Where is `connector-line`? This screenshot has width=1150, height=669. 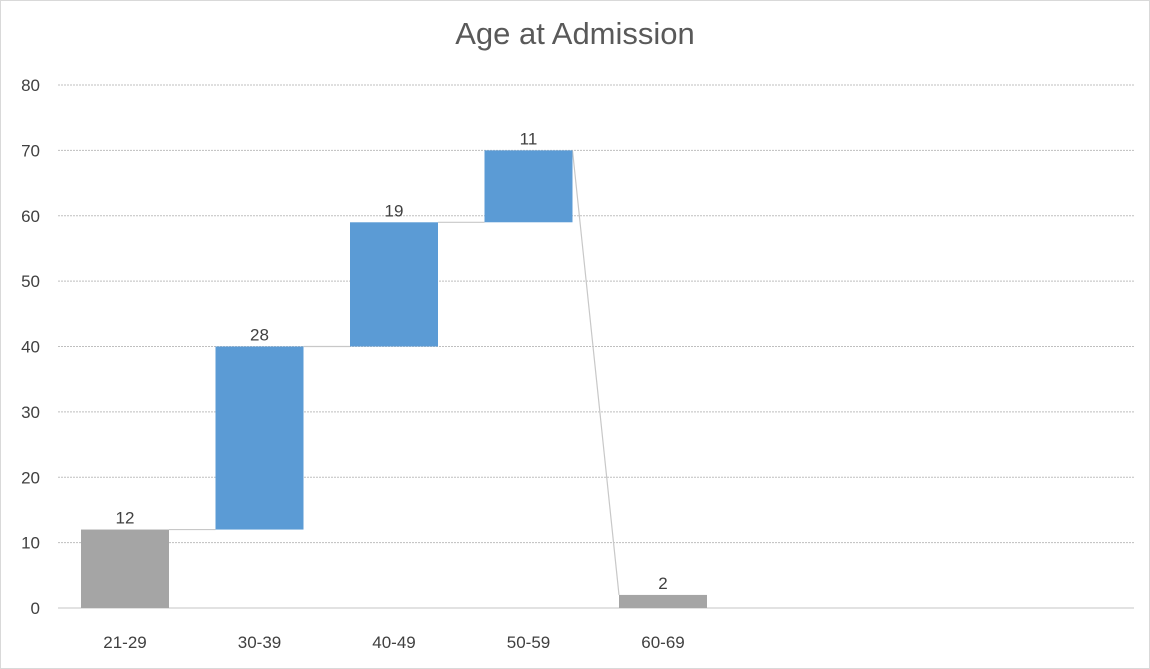 connector-line is located at coordinates (595, 372).